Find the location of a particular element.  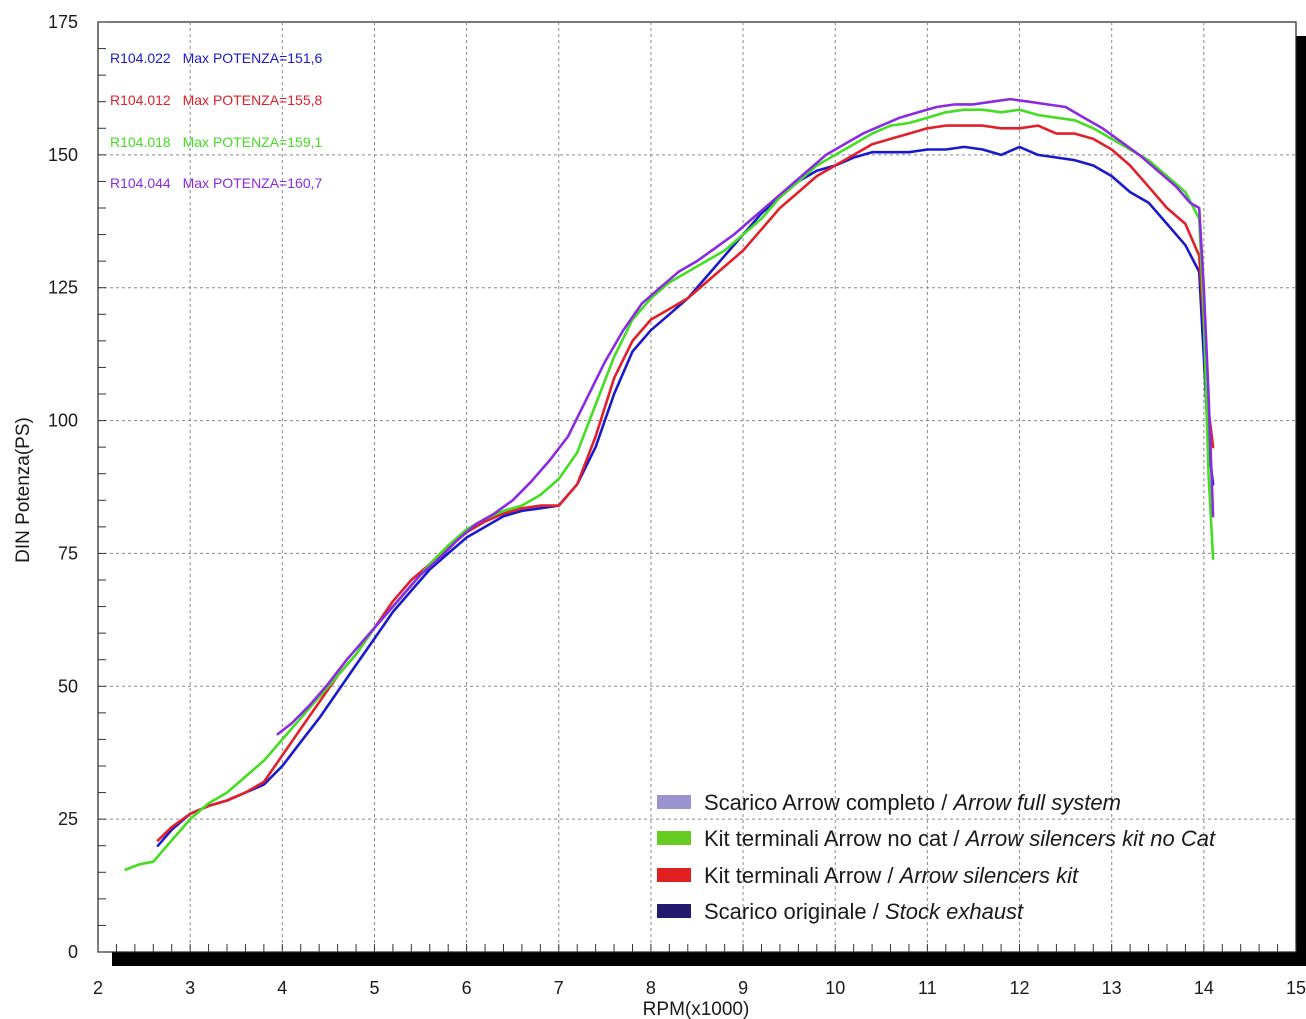

legend-swatch-stock is located at coordinates (674, 911).